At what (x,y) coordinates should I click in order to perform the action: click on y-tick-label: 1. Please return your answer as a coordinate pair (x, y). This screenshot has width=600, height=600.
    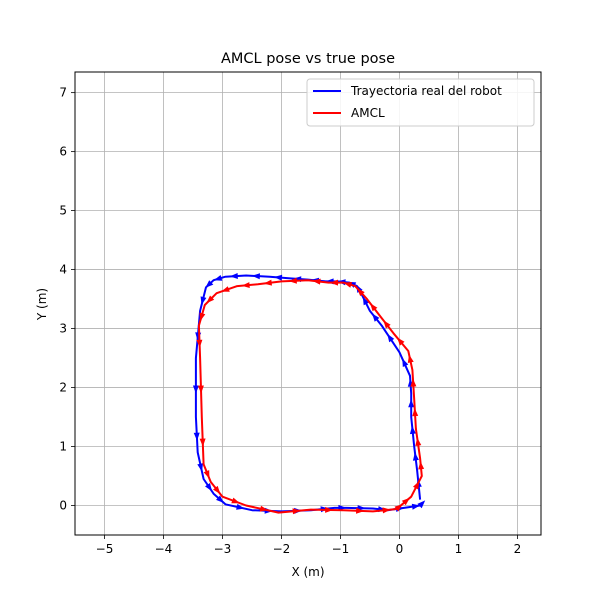
    Looking at the image, I should click on (63, 447).